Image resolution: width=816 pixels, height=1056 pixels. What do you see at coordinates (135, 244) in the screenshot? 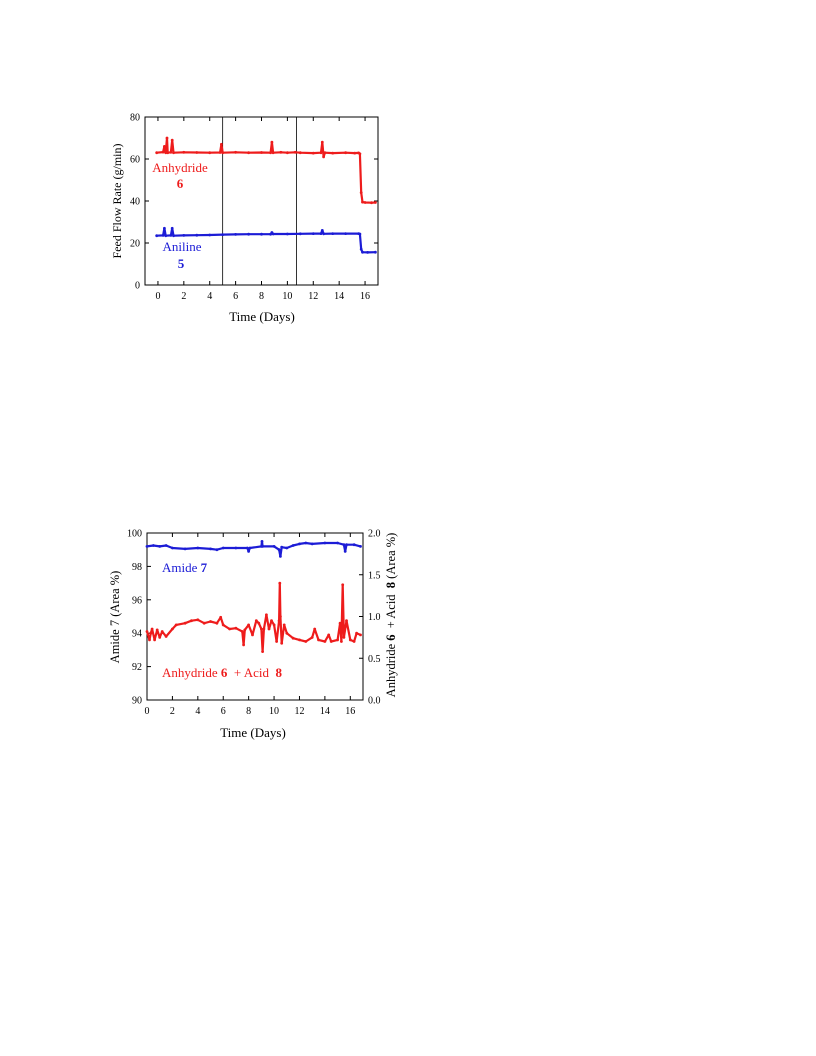
I see `y-tick-label: 20` at bounding box center [135, 244].